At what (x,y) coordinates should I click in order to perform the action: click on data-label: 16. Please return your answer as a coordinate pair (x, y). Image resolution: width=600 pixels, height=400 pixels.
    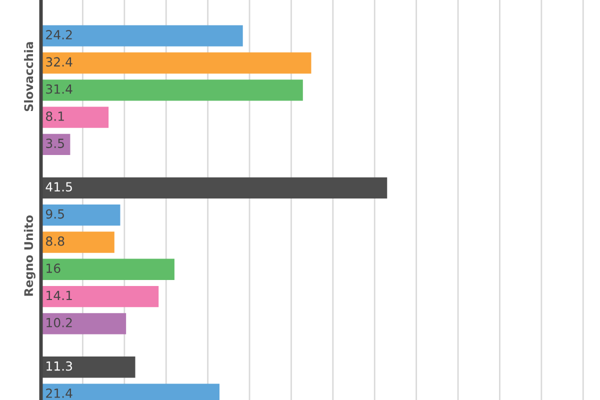
    Looking at the image, I should click on (53, 269).